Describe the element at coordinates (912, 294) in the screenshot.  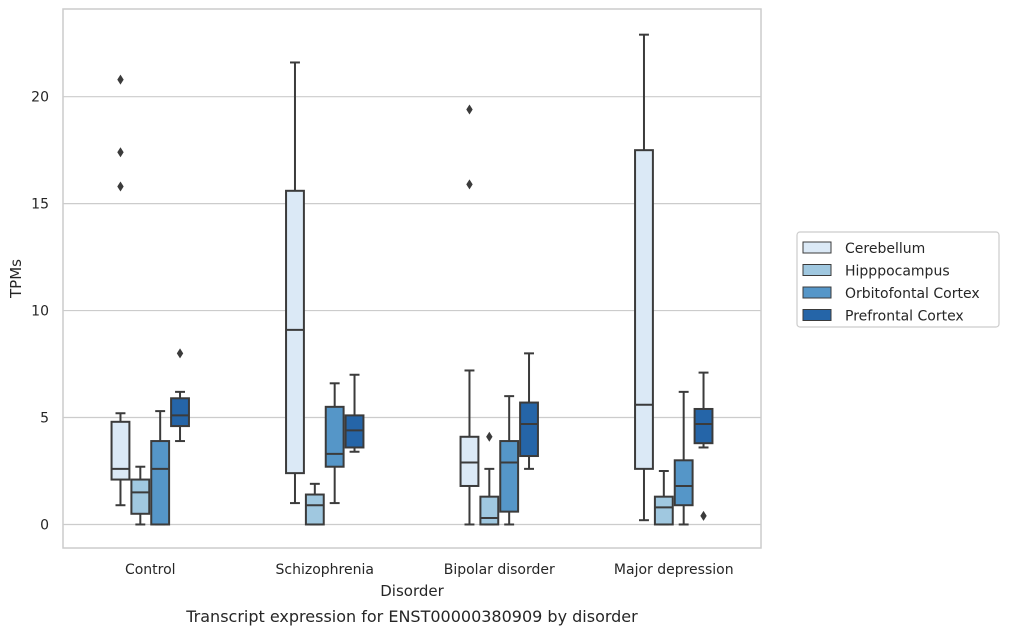
I see `legend-label: Orbitofontal Cortex` at that location.